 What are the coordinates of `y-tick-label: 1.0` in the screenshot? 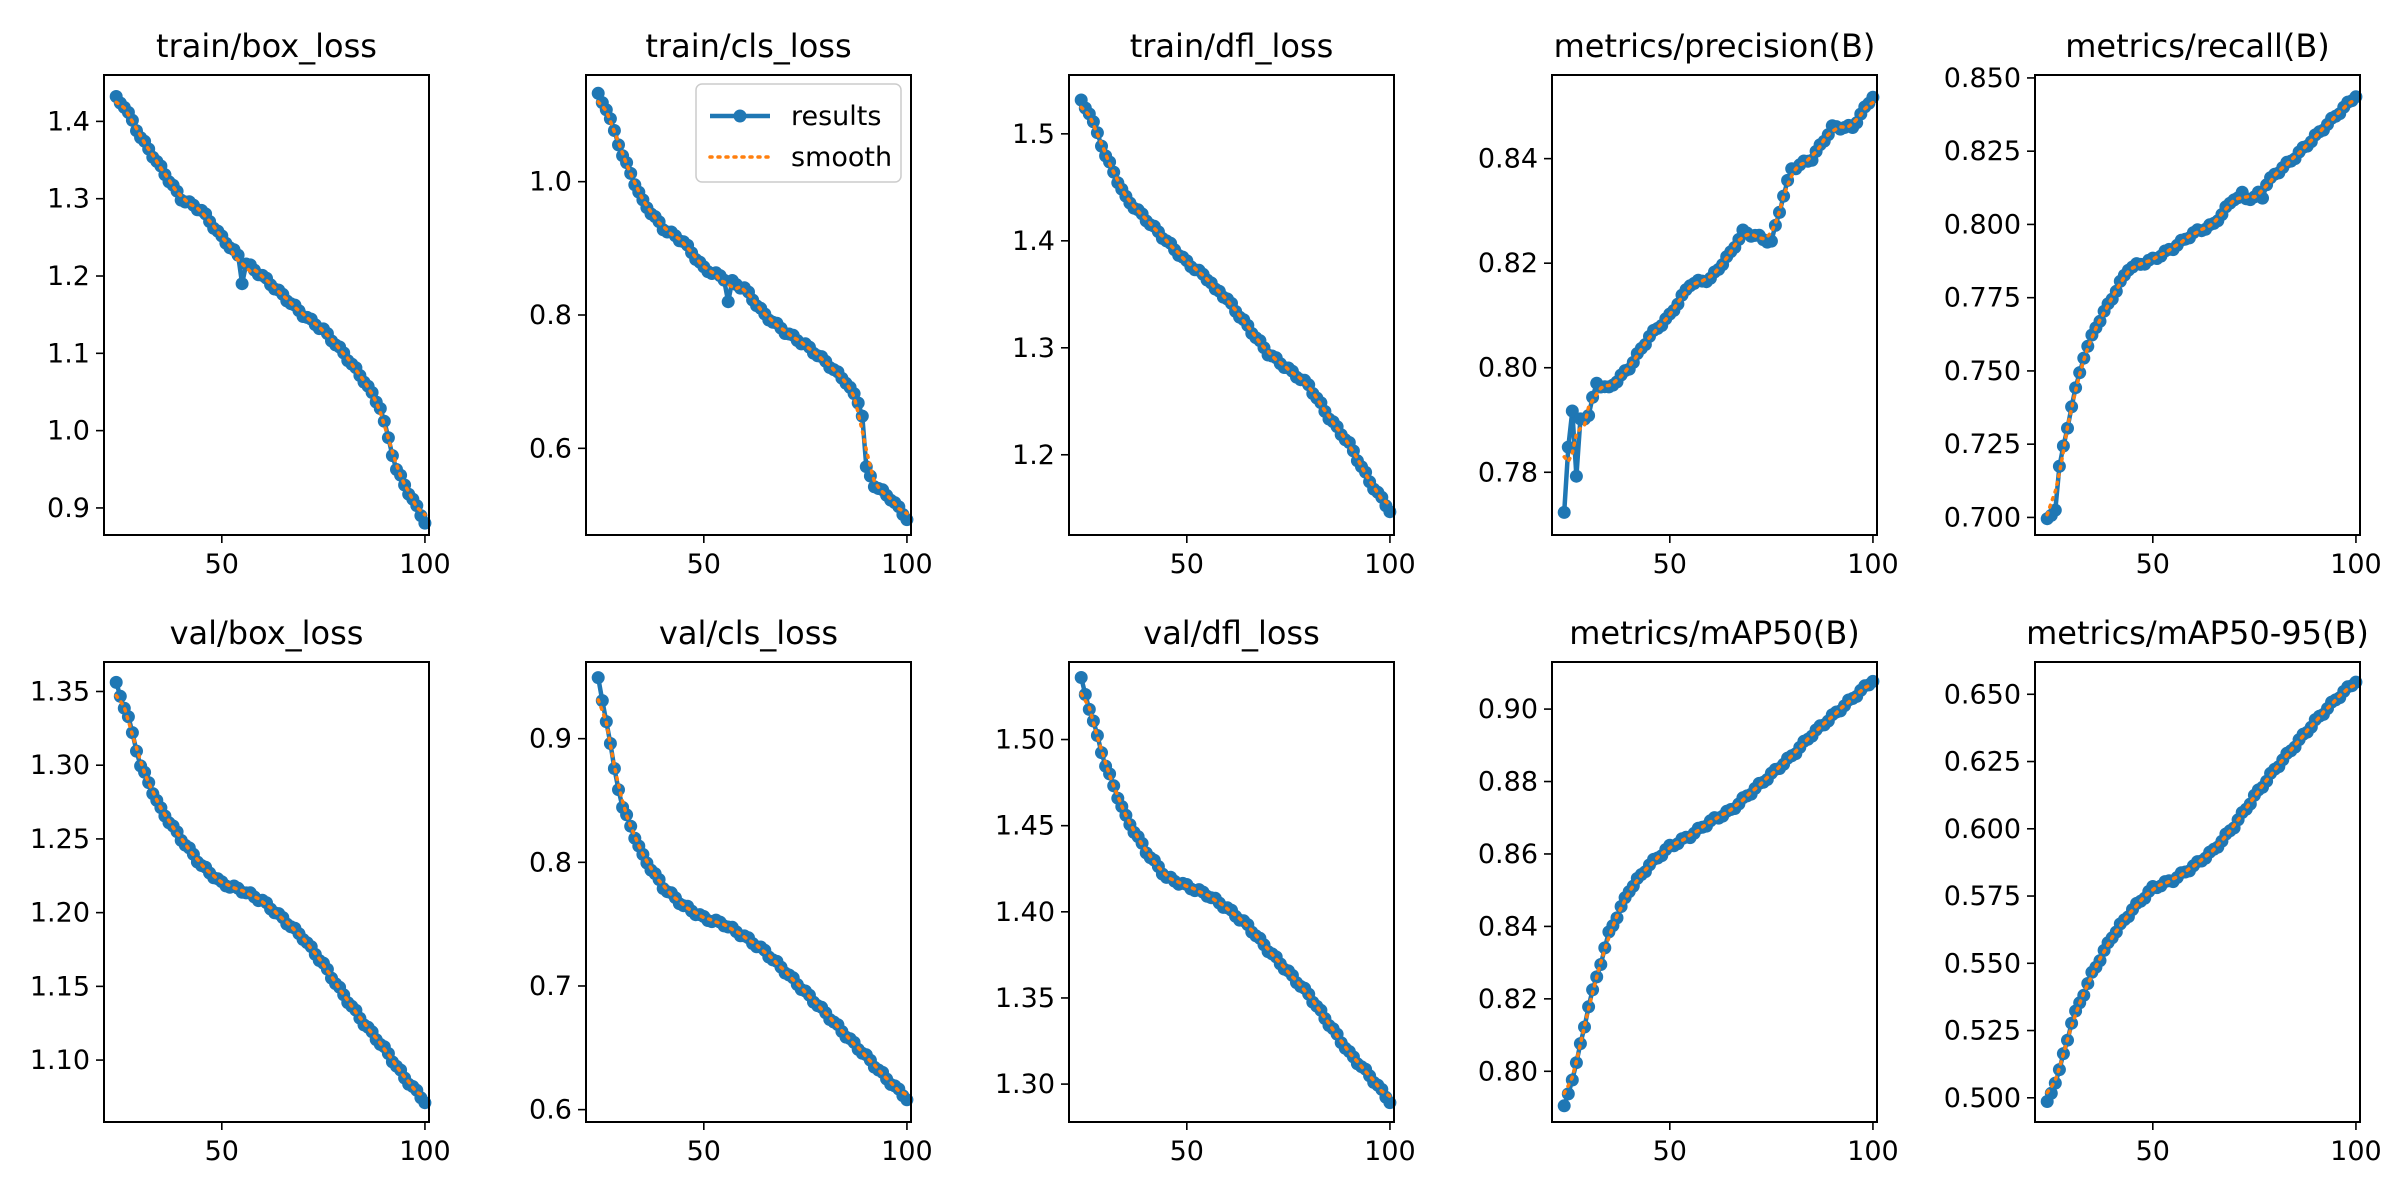 It's located at (550, 182).